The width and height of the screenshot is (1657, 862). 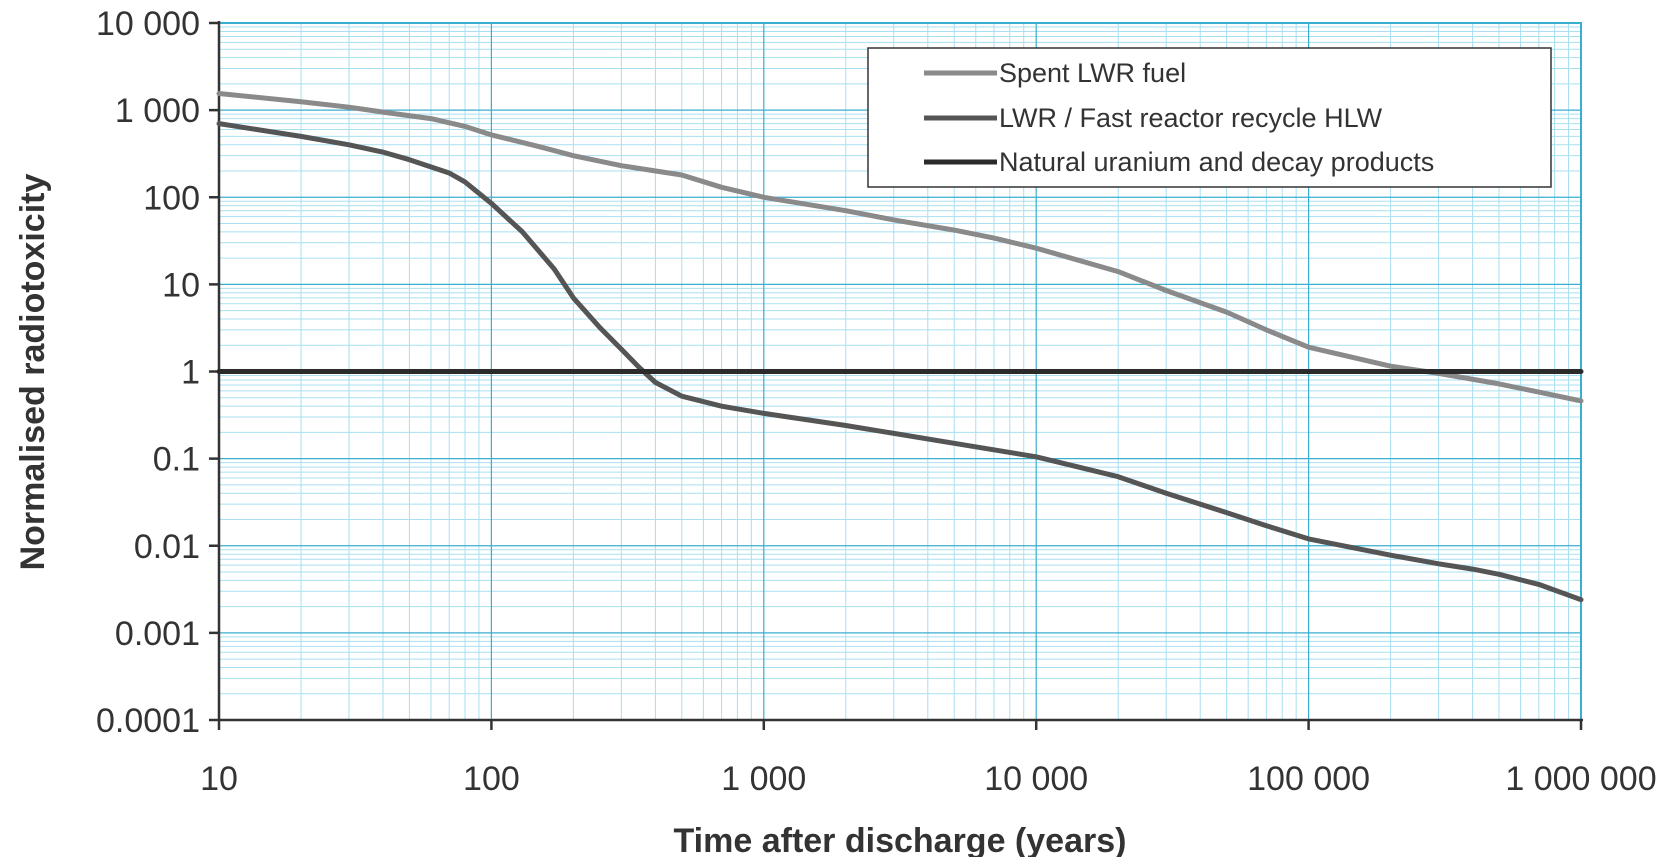 What do you see at coordinates (1191, 118) in the screenshot?
I see `legend-label-recycle-hlw: LWR / Fast reactor recycle HLW` at bounding box center [1191, 118].